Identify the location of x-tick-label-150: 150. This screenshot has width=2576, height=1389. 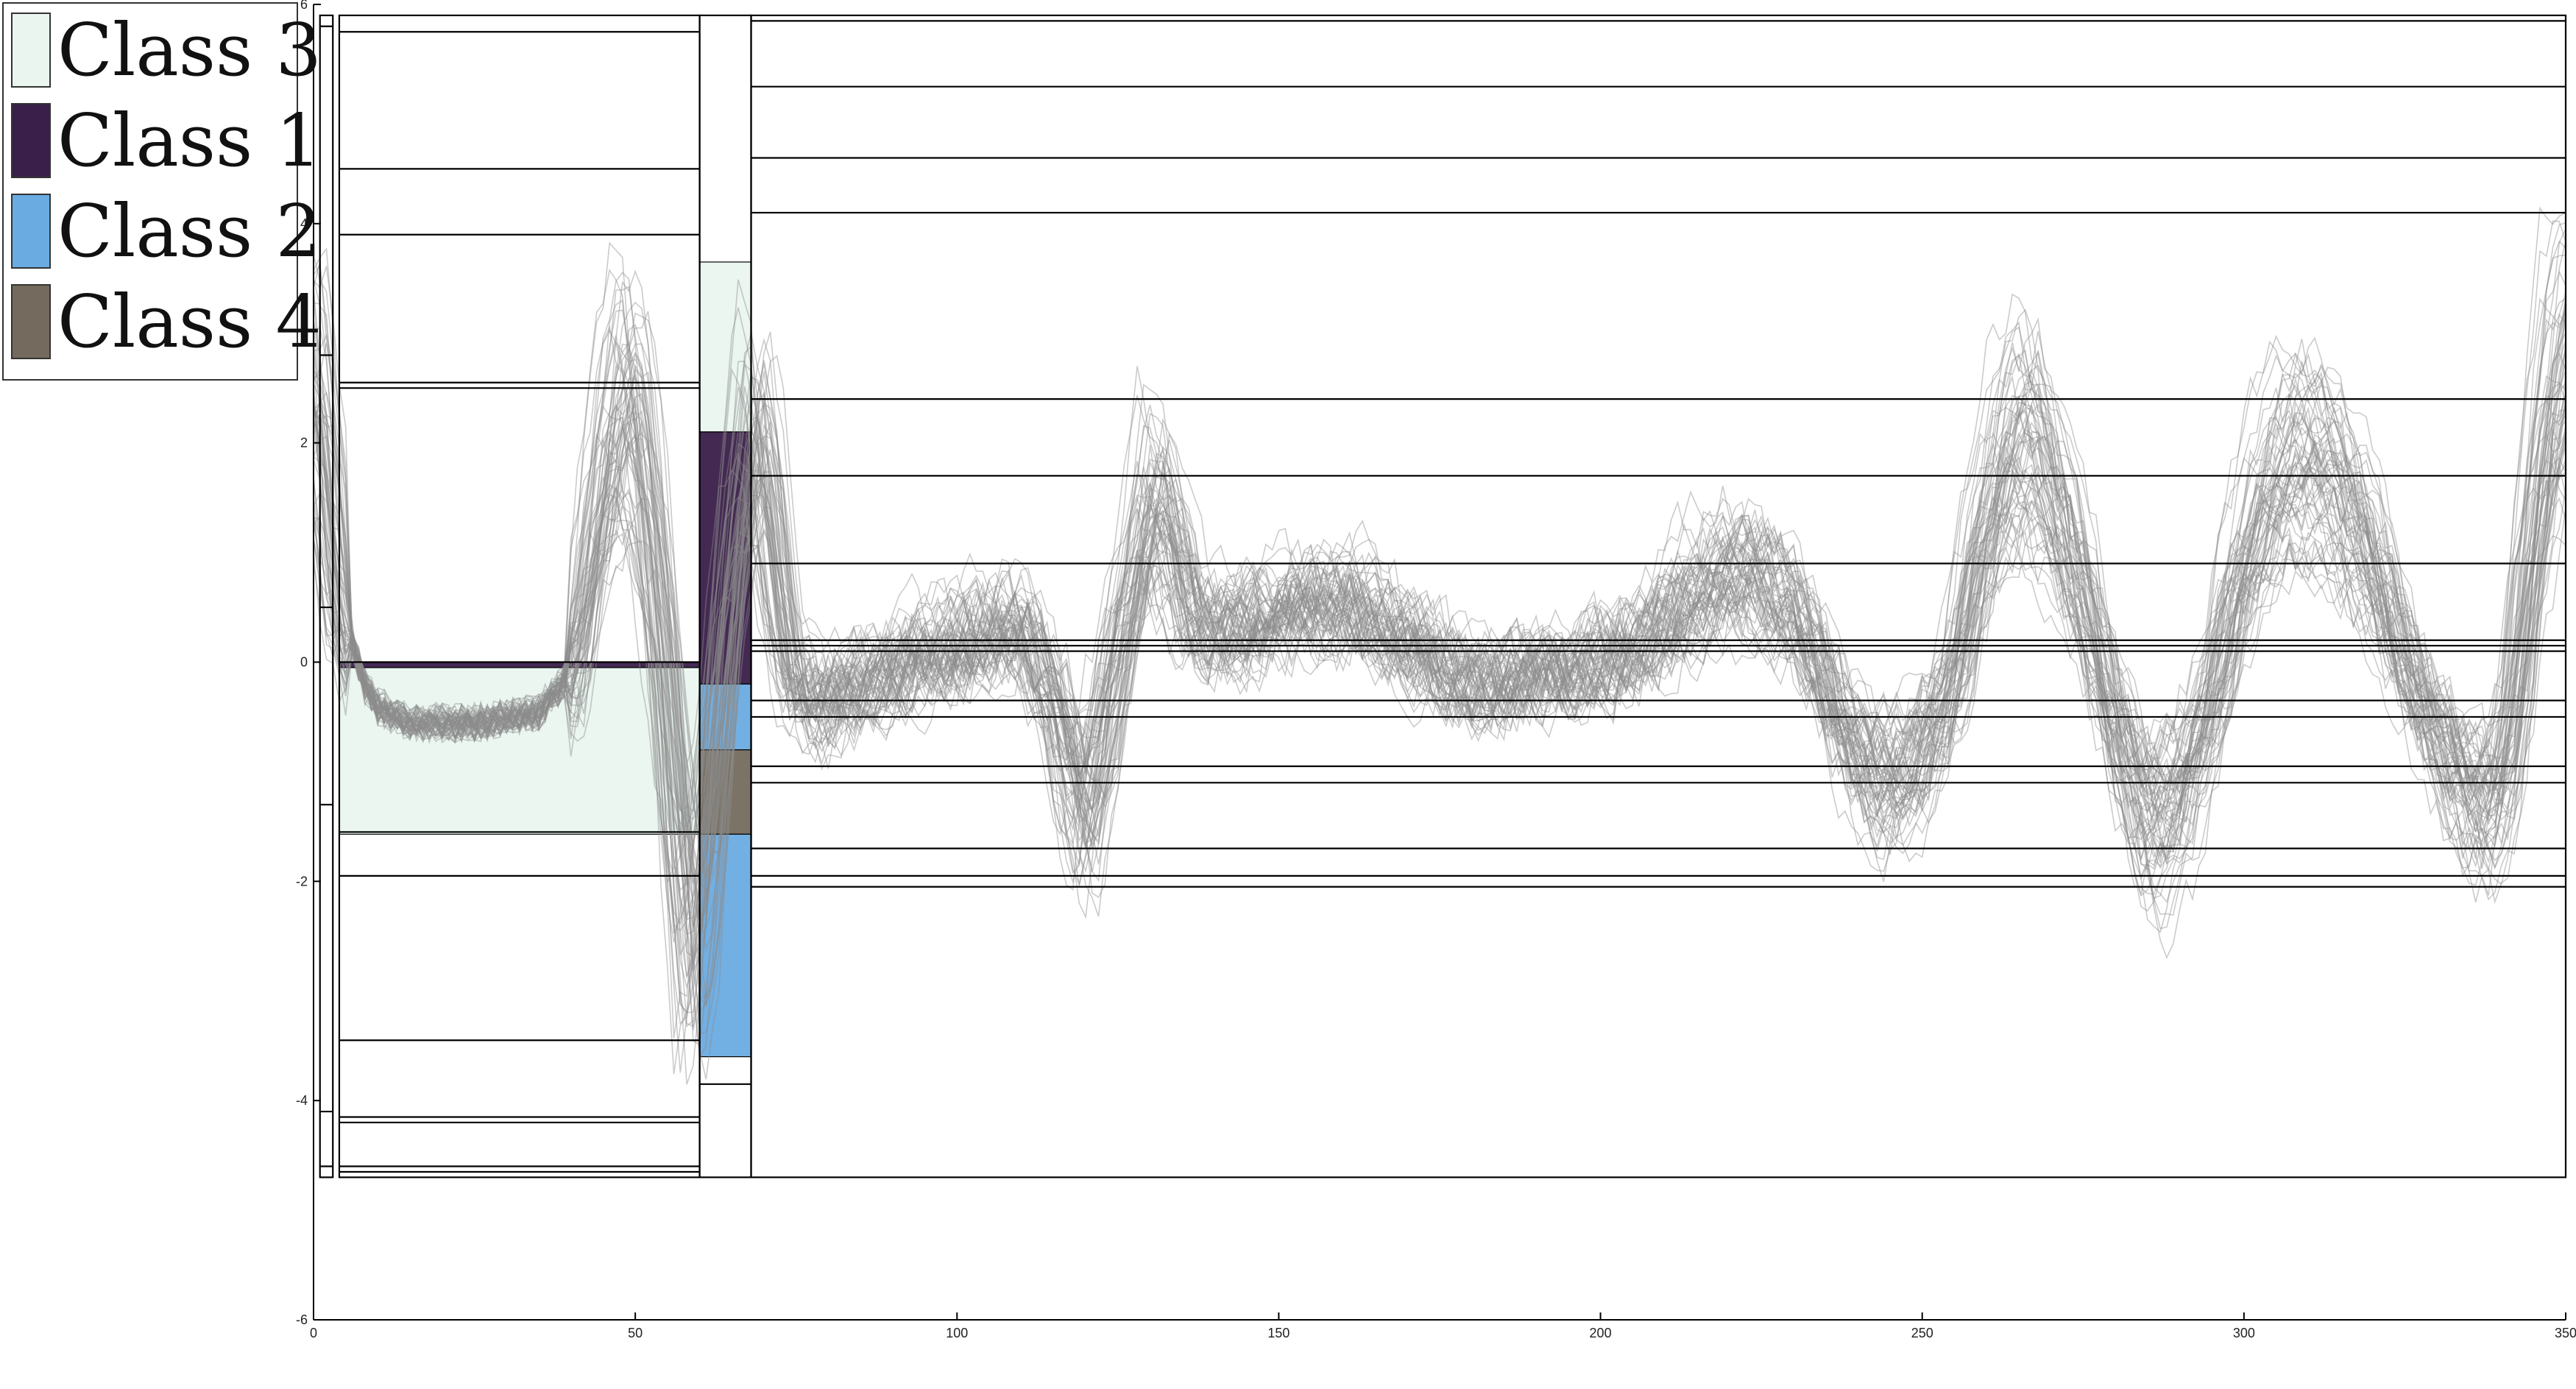
(1278, 1333).